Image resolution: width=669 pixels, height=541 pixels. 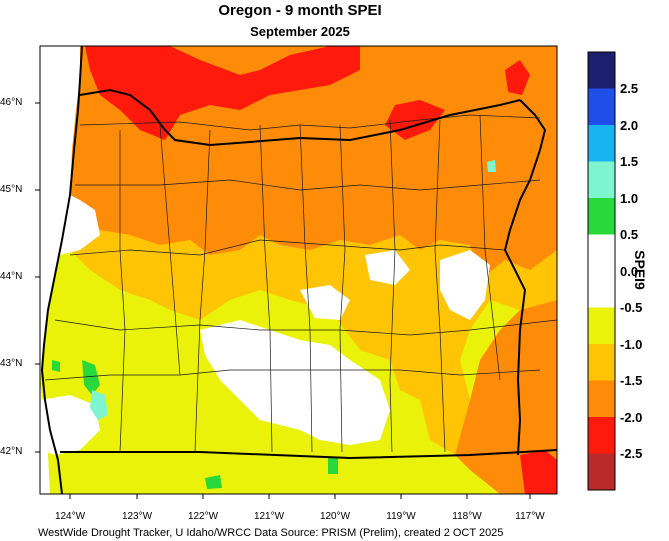 I want to click on region-normal-se, so click(x=295, y=382).